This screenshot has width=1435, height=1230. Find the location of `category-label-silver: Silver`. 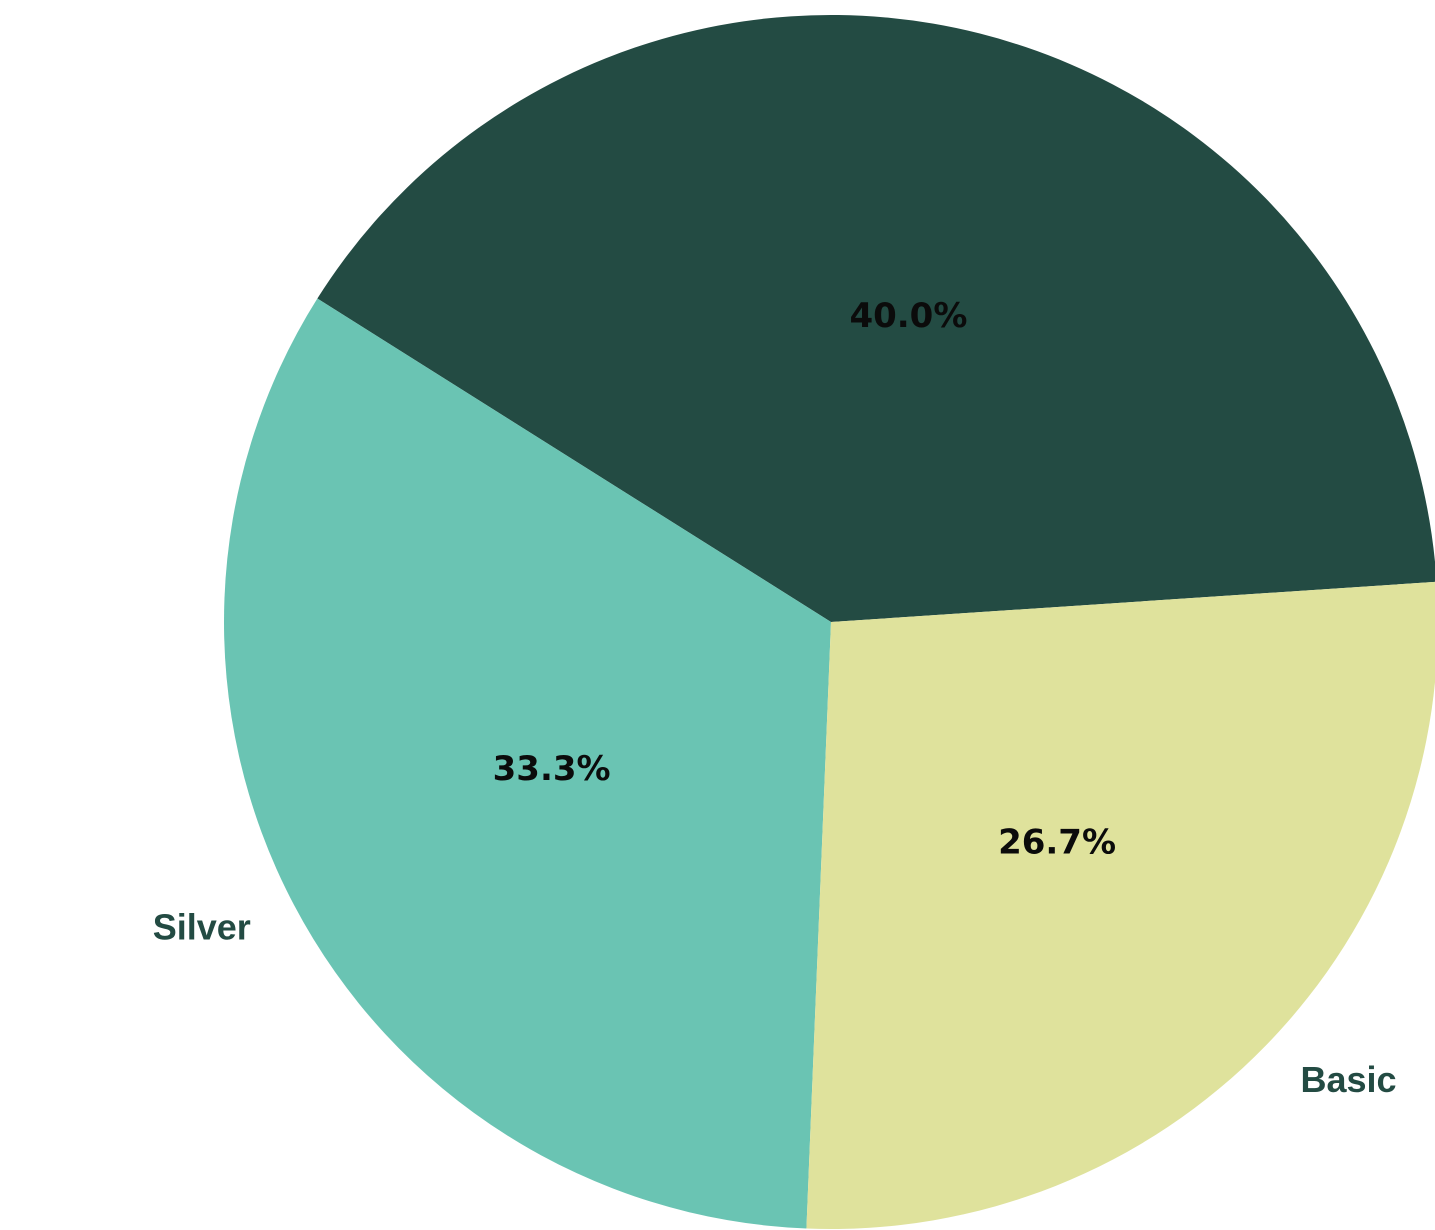

category-label-silver: Silver is located at coordinates (202, 927).